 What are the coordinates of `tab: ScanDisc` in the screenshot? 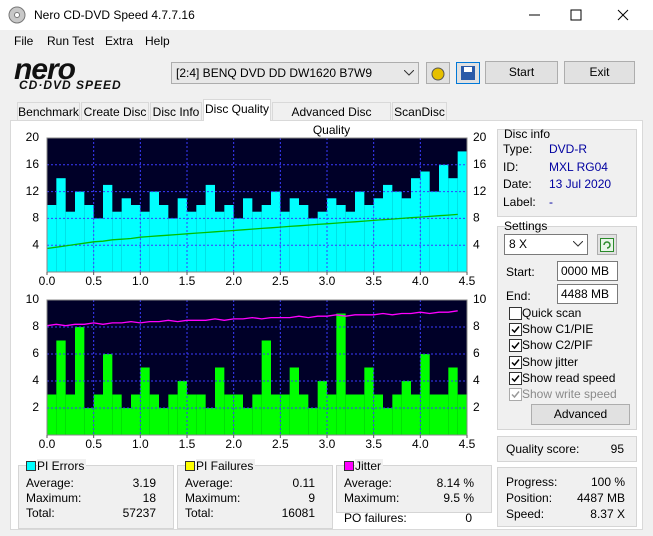 It's located at (419, 111).